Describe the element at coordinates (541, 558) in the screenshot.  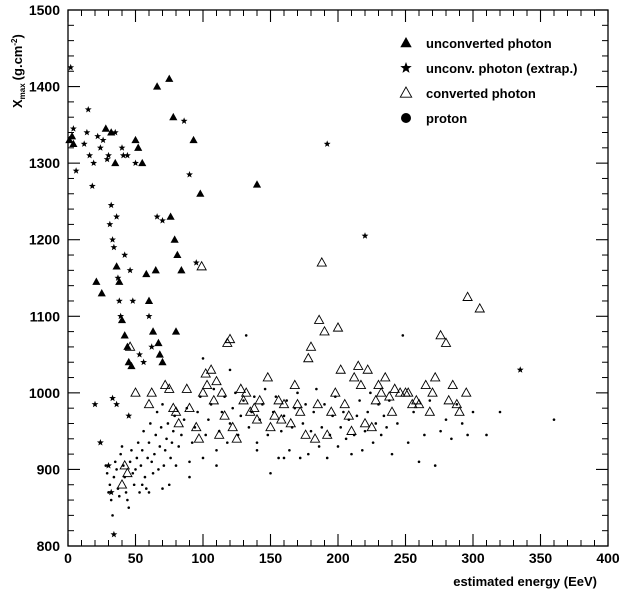
I see `x-tick-label: 350` at that location.